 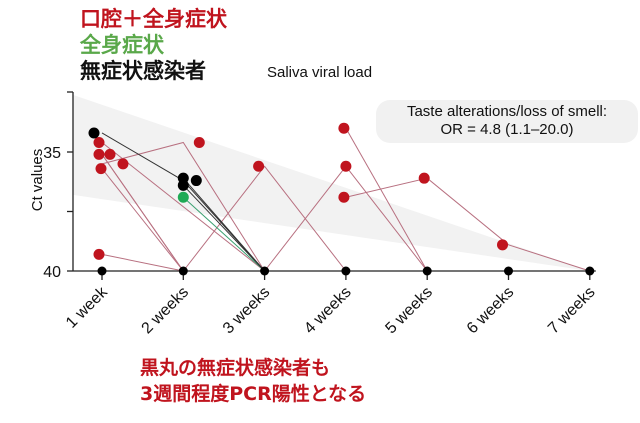 What do you see at coordinates (572, 311) in the screenshot?
I see `x-tick-label: 7 weeks` at bounding box center [572, 311].